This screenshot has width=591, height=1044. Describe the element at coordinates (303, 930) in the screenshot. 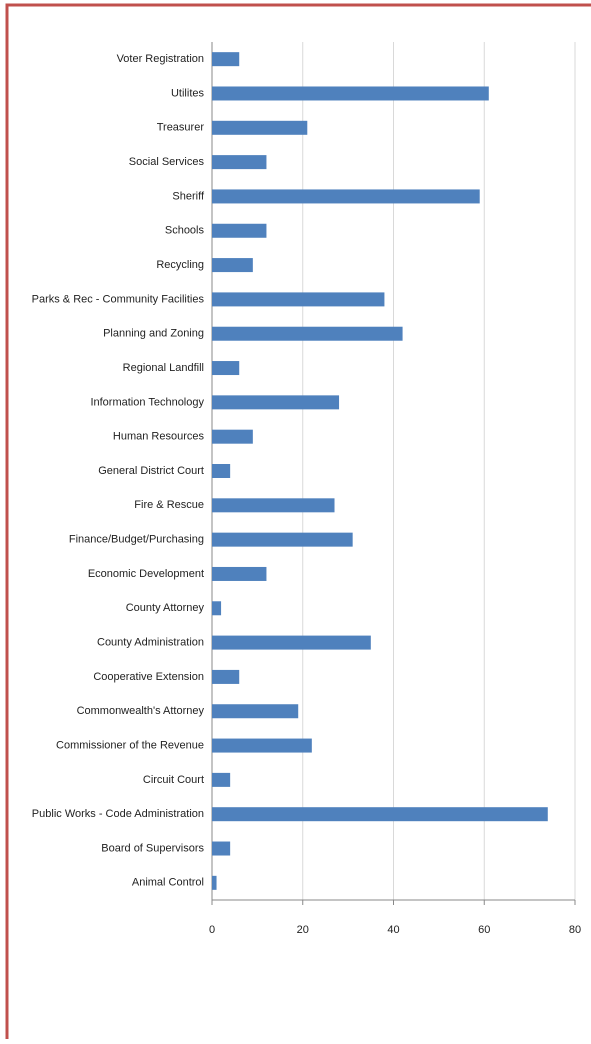

I see `x-tick-label: 20` at that location.